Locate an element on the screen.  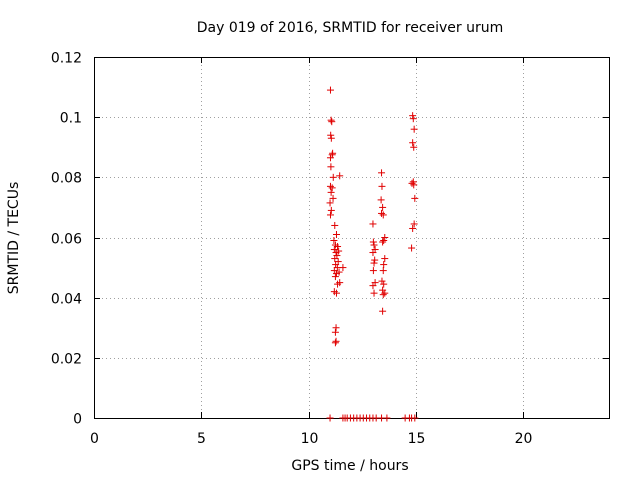
x-axis-label: GPS time / hours is located at coordinates (349, 466).